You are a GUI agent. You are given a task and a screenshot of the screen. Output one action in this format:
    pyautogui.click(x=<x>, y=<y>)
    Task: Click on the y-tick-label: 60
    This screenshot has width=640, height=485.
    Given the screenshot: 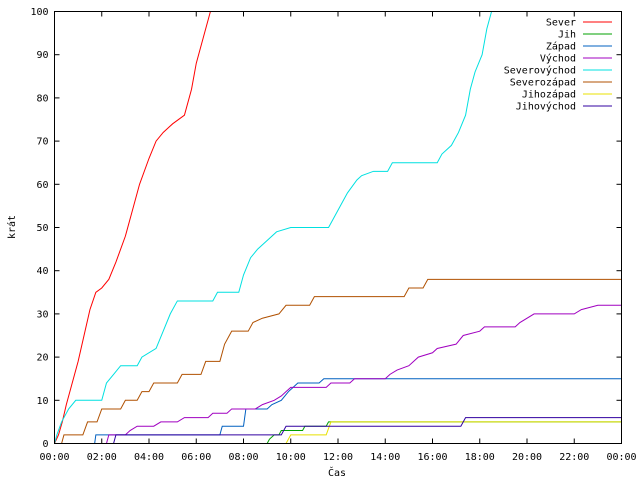 What is the action you would take?
    pyautogui.click(x=42, y=185)
    